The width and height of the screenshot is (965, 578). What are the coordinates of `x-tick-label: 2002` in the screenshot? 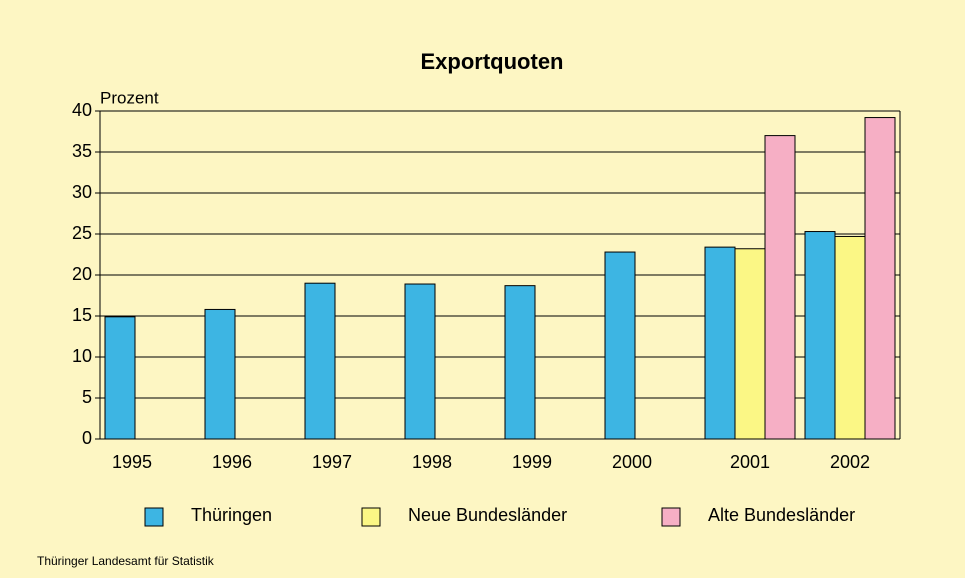 It's located at (850, 462).